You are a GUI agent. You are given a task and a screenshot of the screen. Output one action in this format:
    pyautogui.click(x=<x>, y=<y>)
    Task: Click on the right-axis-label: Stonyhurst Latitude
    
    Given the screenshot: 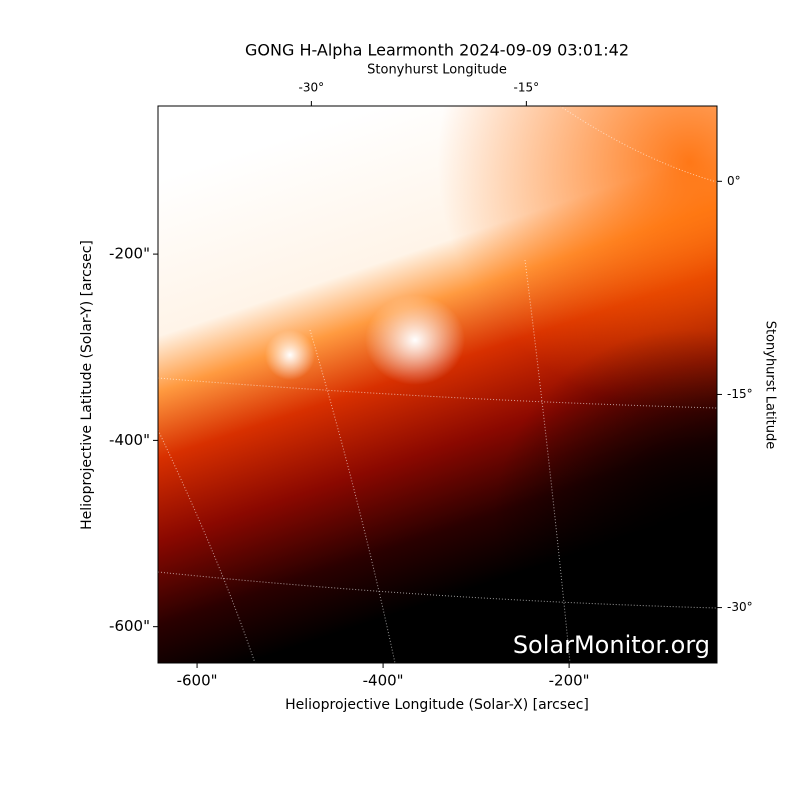 What is the action you would take?
    pyautogui.click(x=770, y=385)
    